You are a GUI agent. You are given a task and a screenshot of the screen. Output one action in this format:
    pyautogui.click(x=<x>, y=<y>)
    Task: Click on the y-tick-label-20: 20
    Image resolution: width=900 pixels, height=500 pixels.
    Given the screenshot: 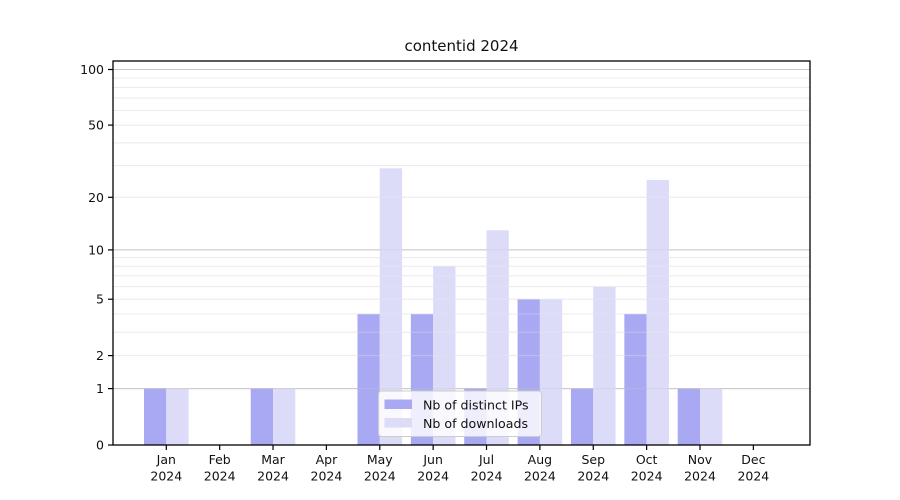 What is the action you would take?
    pyautogui.click(x=96, y=197)
    